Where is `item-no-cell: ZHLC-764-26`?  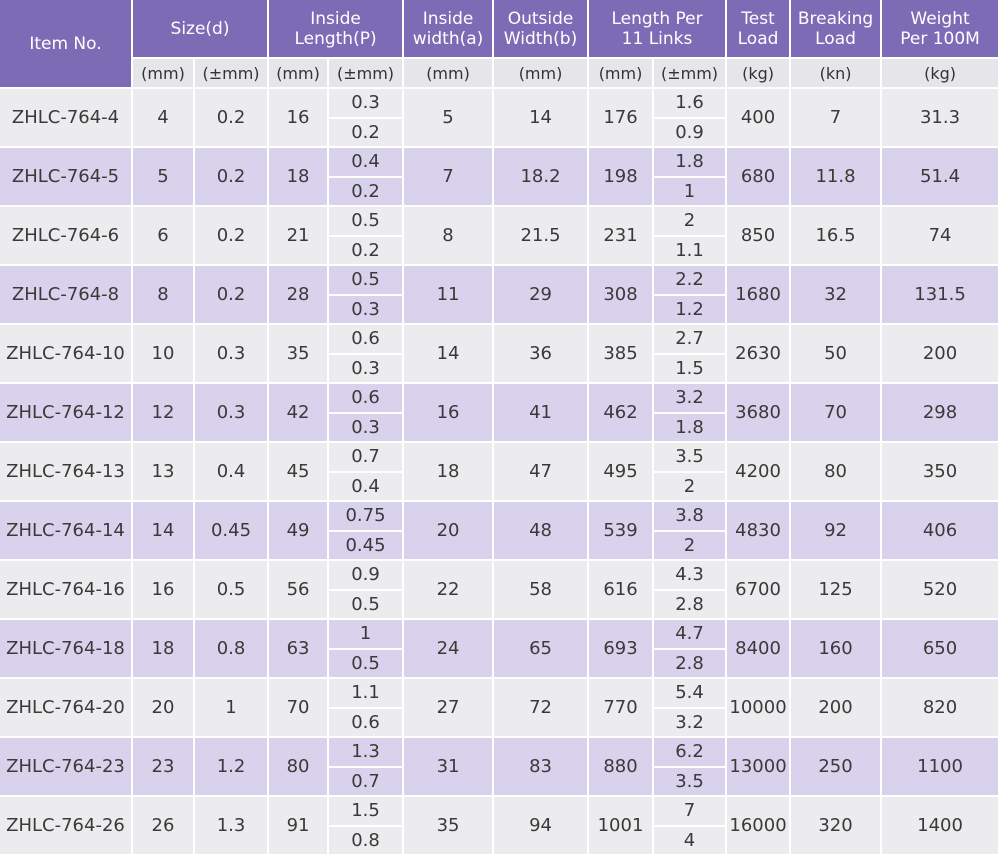 item-no-cell: ZHLC-764-26 is located at coordinates (66, 826).